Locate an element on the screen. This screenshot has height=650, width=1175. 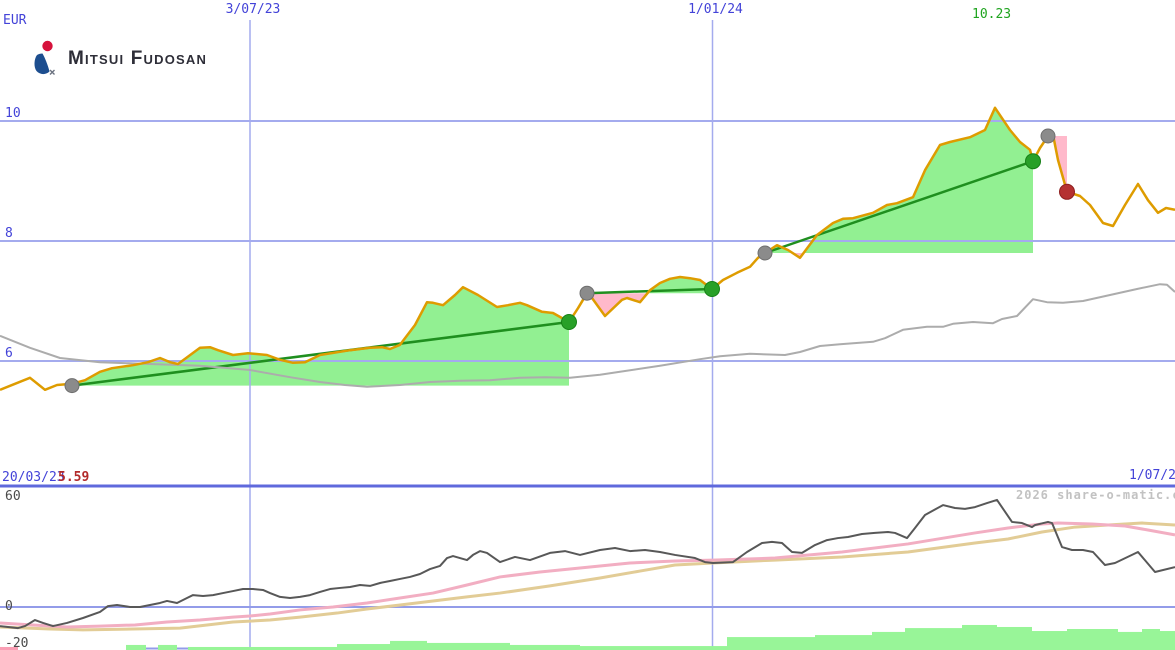
price-tick-label: 10 is located at coordinates (13, 113).